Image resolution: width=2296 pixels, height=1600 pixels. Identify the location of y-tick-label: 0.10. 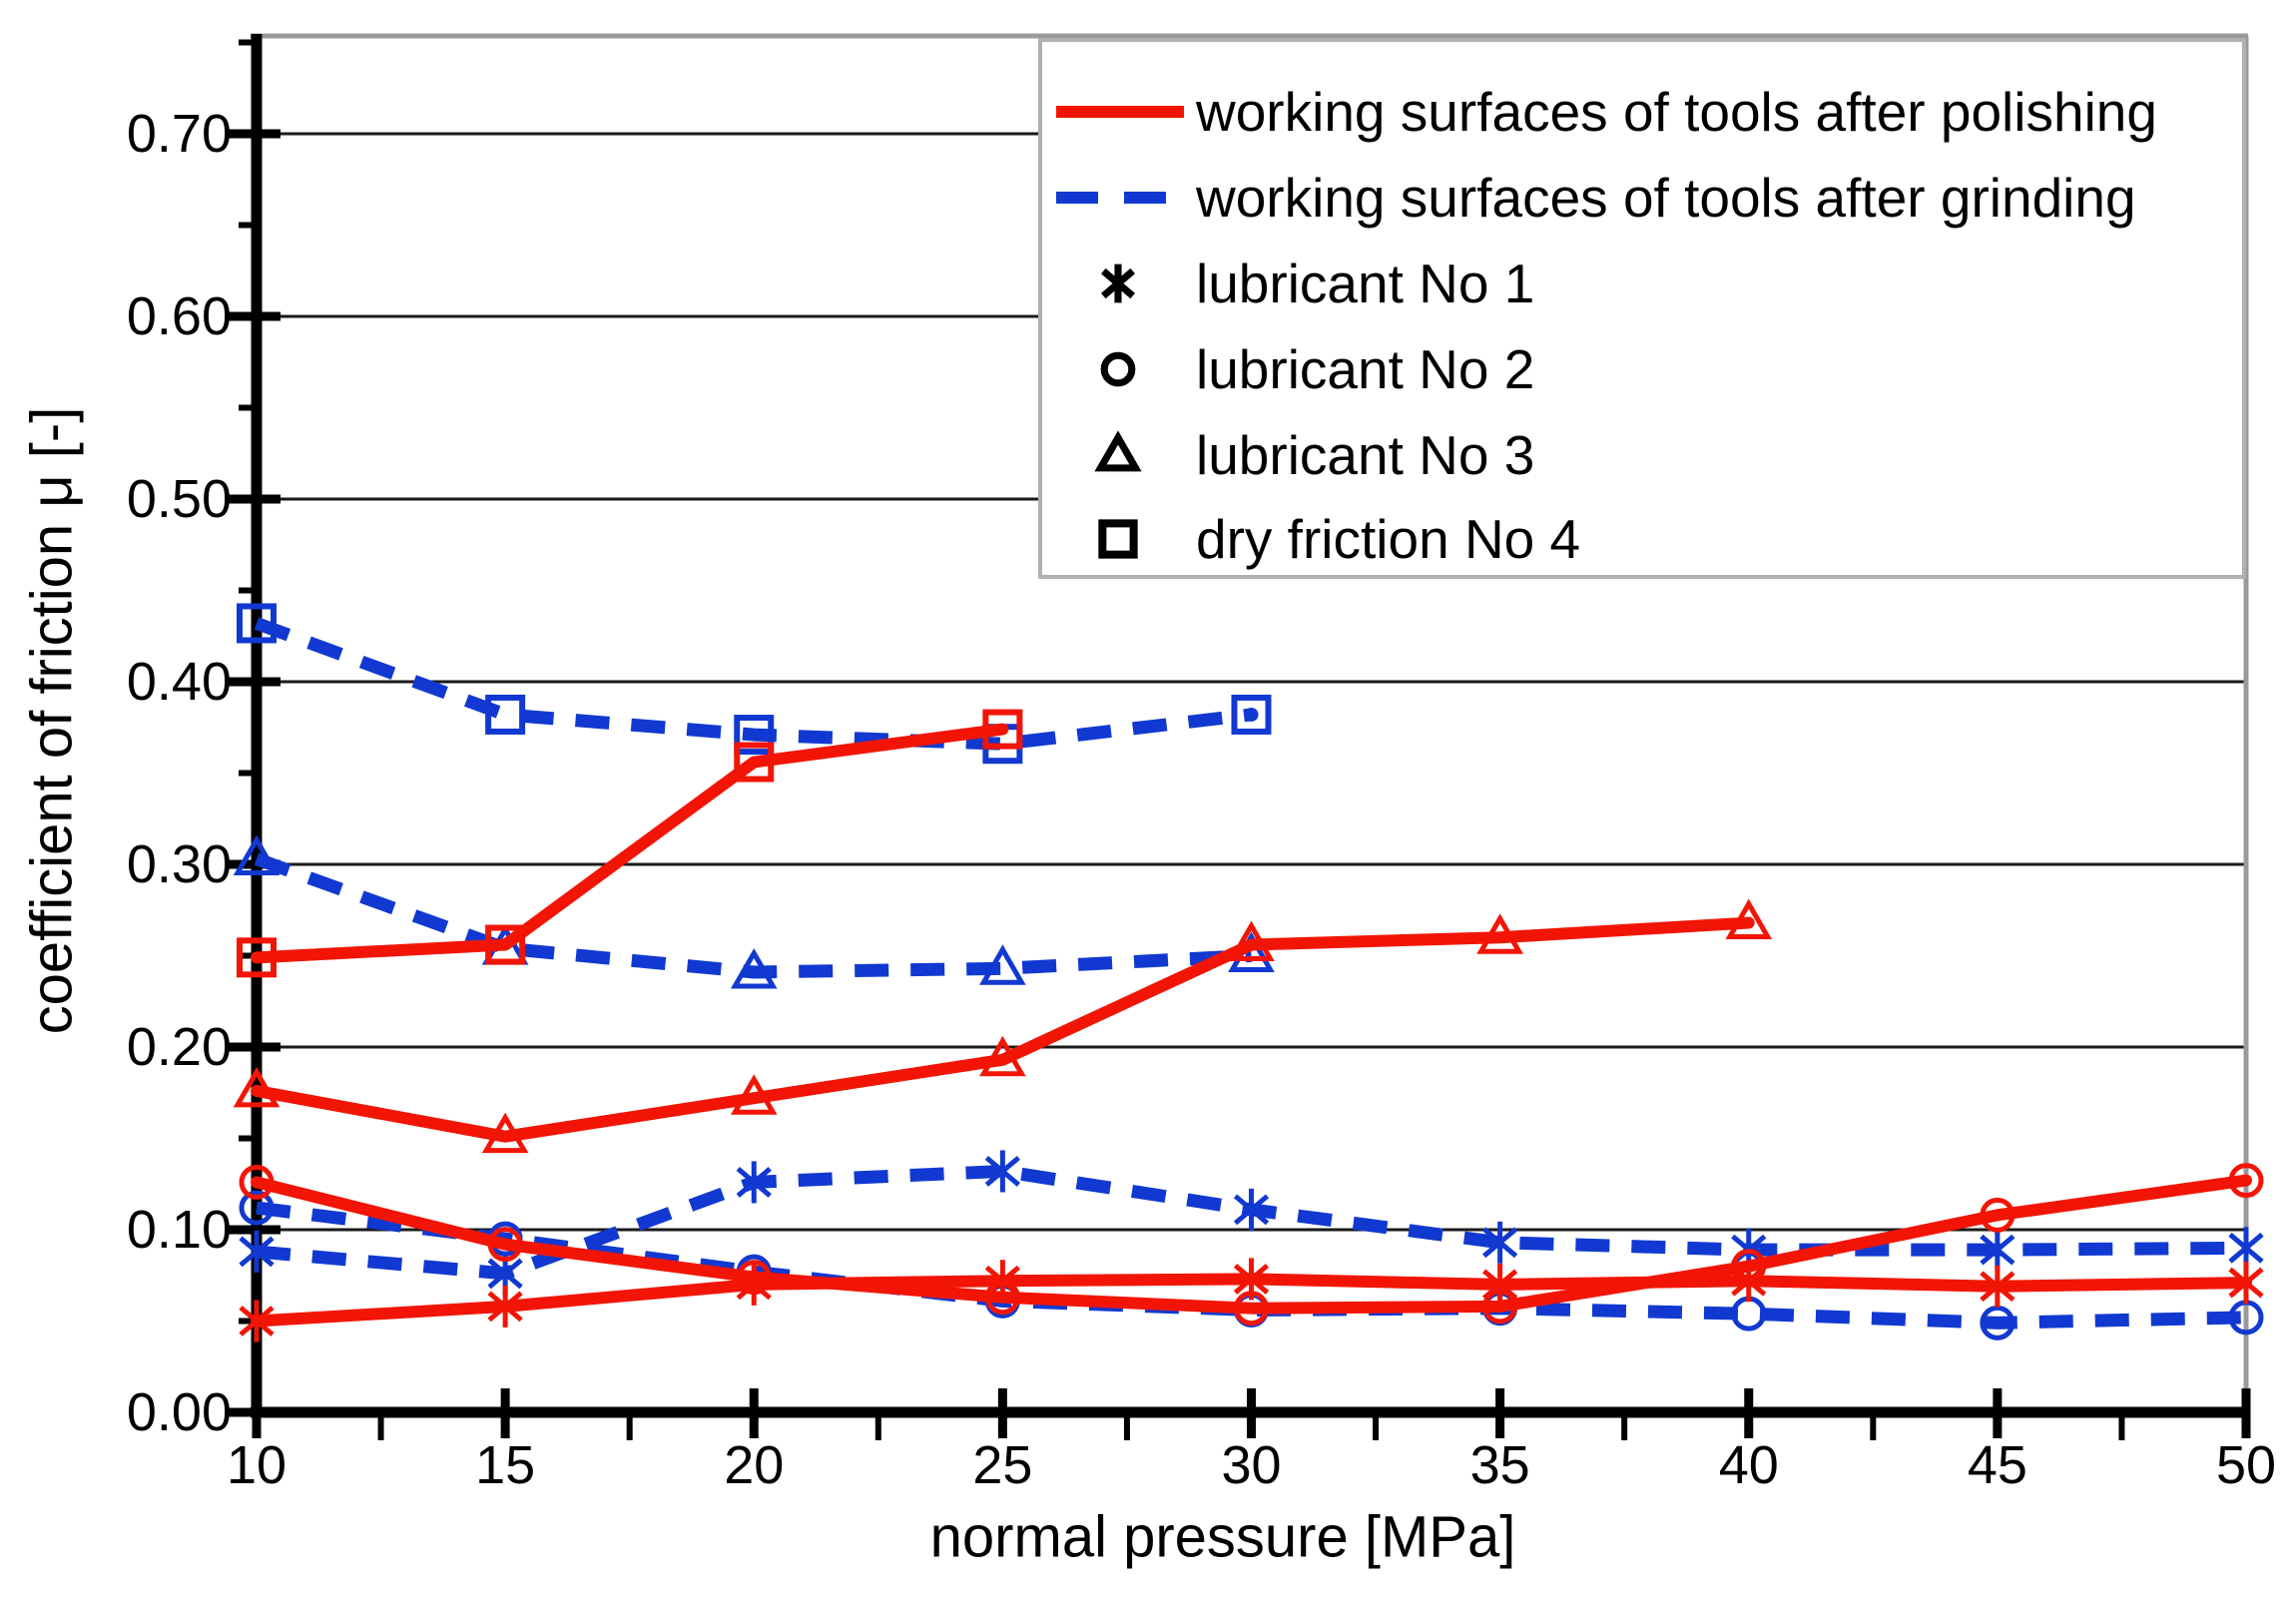
(179, 1230).